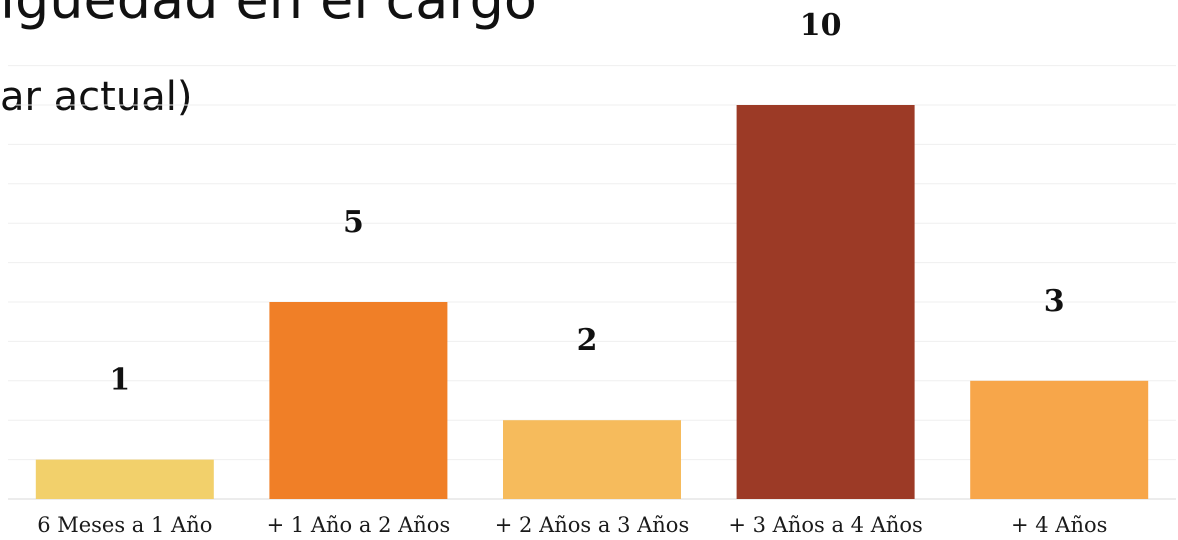 This screenshot has width=1178, height=540. What do you see at coordinates (587, 340) in the screenshot?
I see `data-label: 2` at bounding box center [587, 340].